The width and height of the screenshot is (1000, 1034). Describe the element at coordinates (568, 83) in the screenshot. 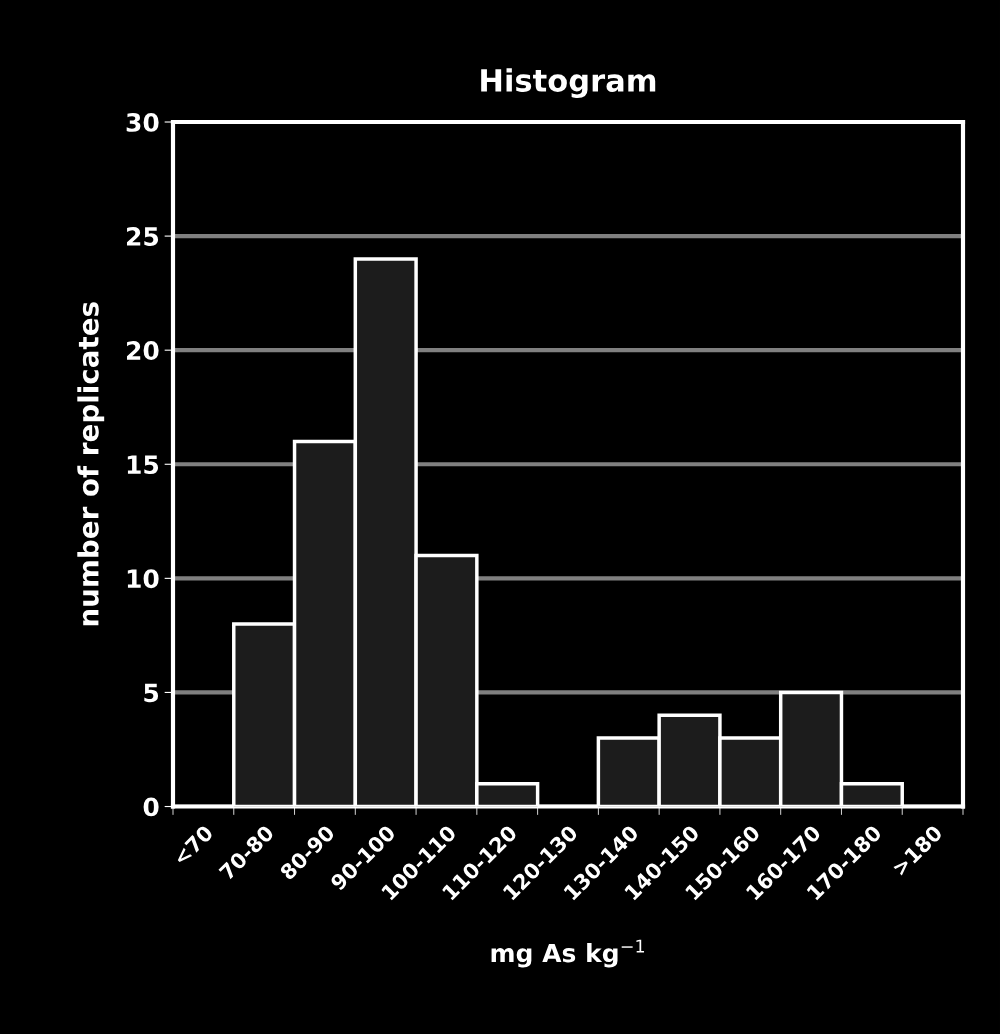

I see `chart-title: Histogram` at that location.